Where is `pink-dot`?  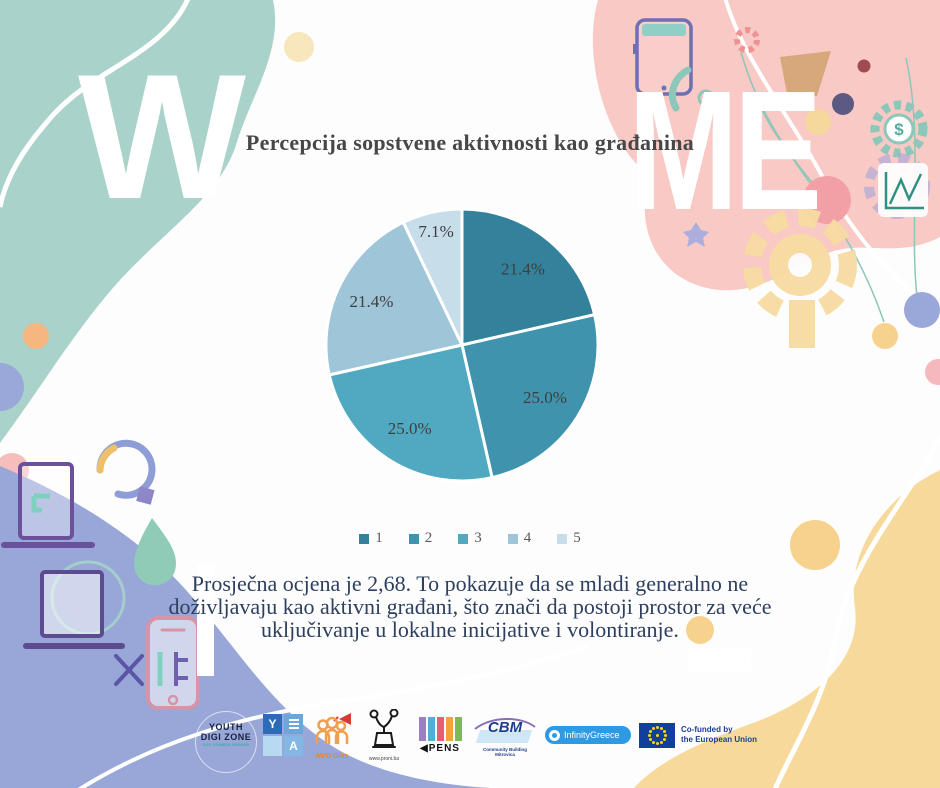
pink-dot is located at coordinates (932, 372).